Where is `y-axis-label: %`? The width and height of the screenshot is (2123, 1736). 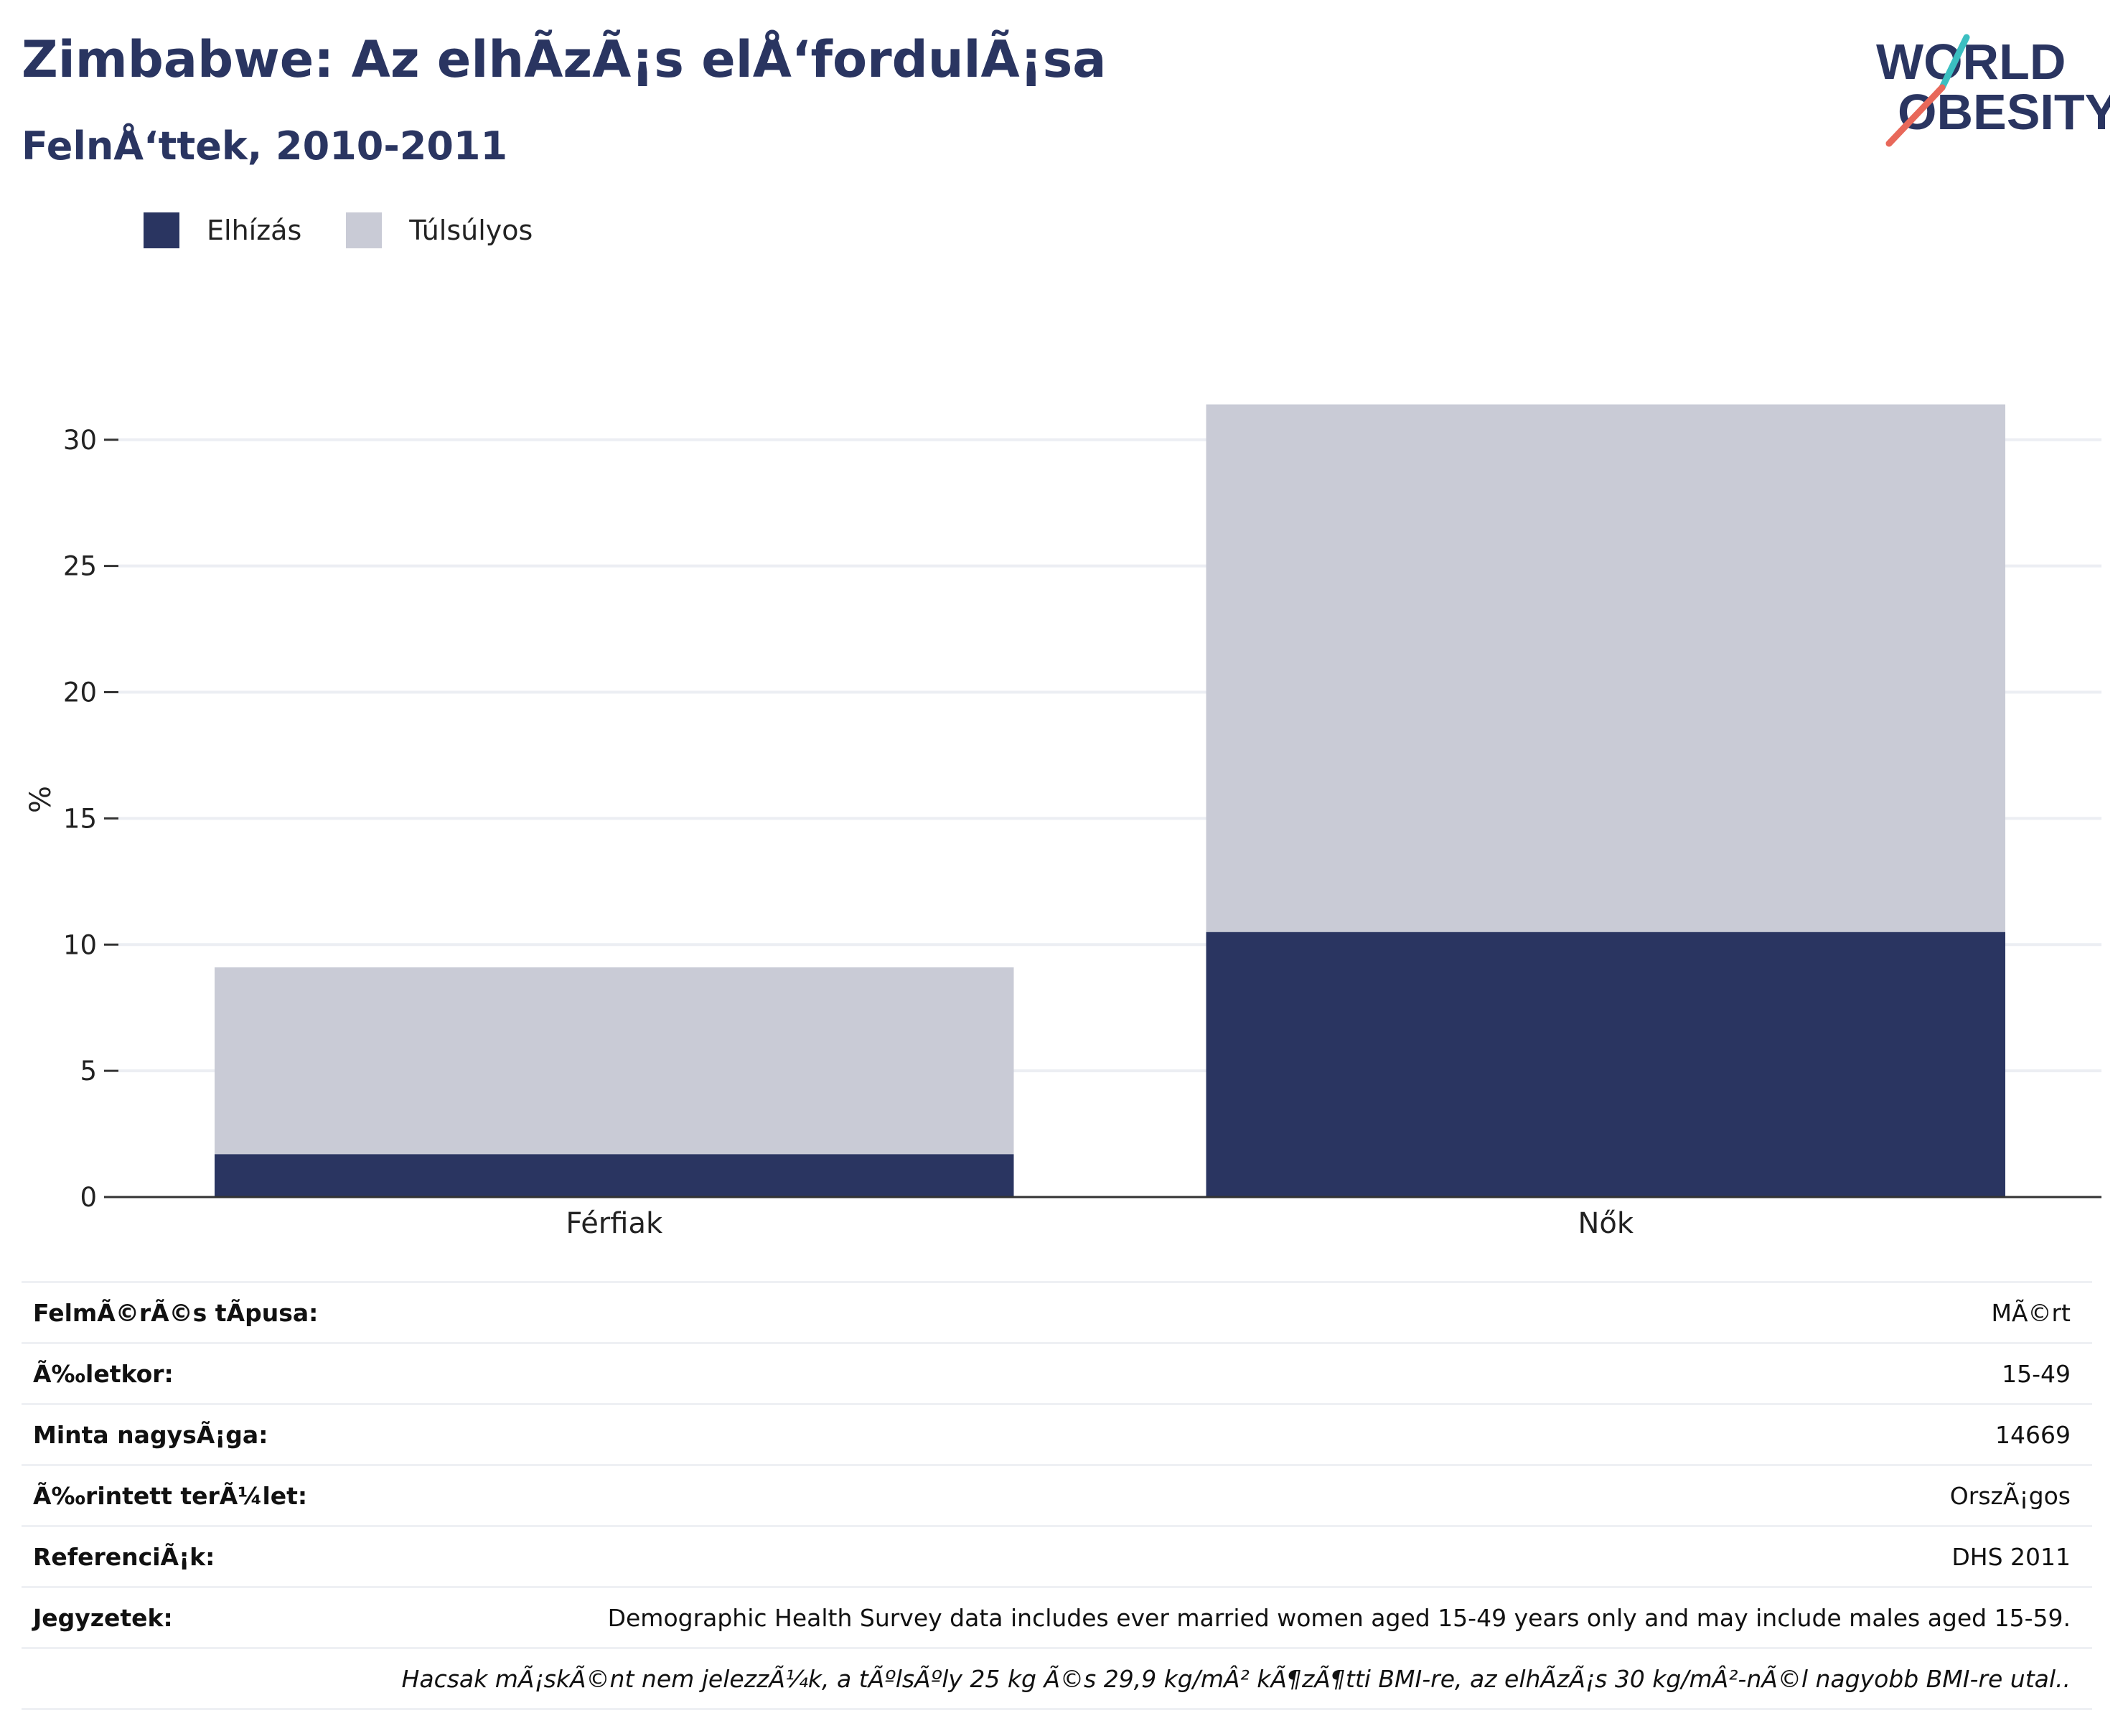
y-axis-label: % is located at coordinates (40, 799).